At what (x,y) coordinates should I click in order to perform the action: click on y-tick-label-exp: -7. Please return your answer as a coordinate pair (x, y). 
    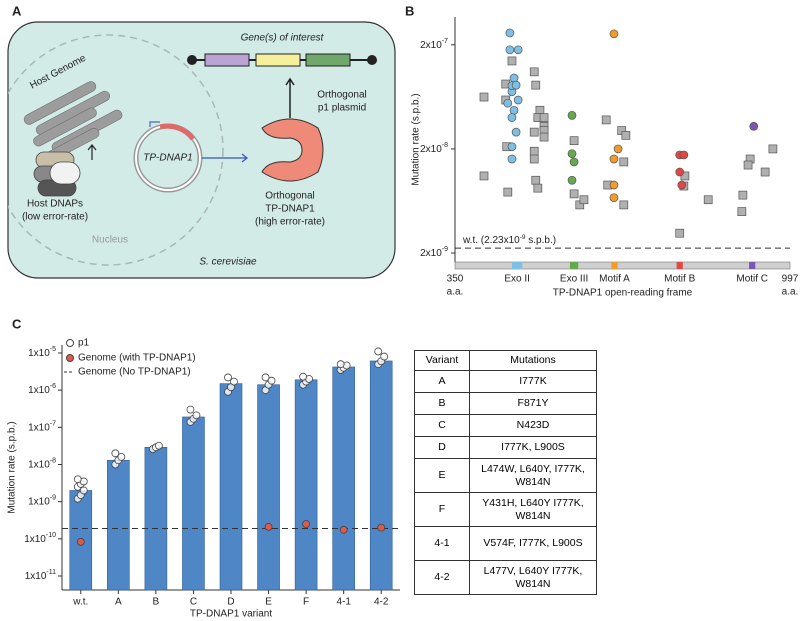
    Looking at the image, I should click on (53, 423).